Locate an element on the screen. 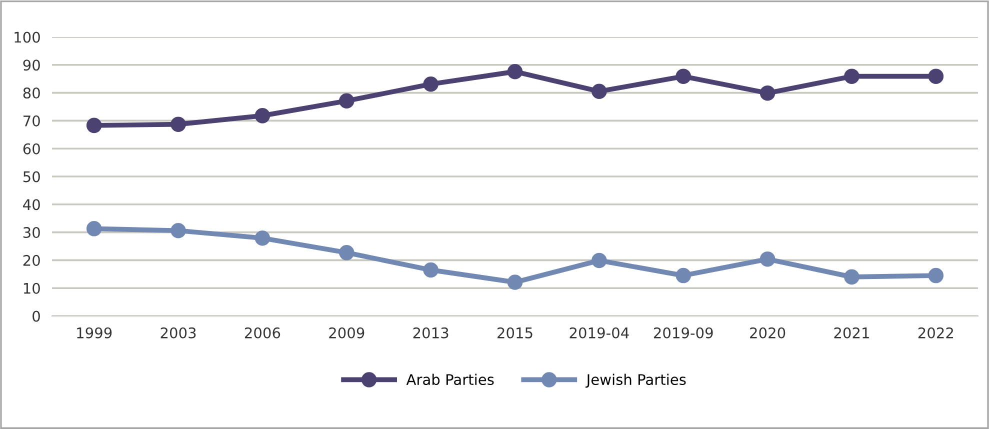  y-tick-label: 50 is located at coordinates (31, 176).